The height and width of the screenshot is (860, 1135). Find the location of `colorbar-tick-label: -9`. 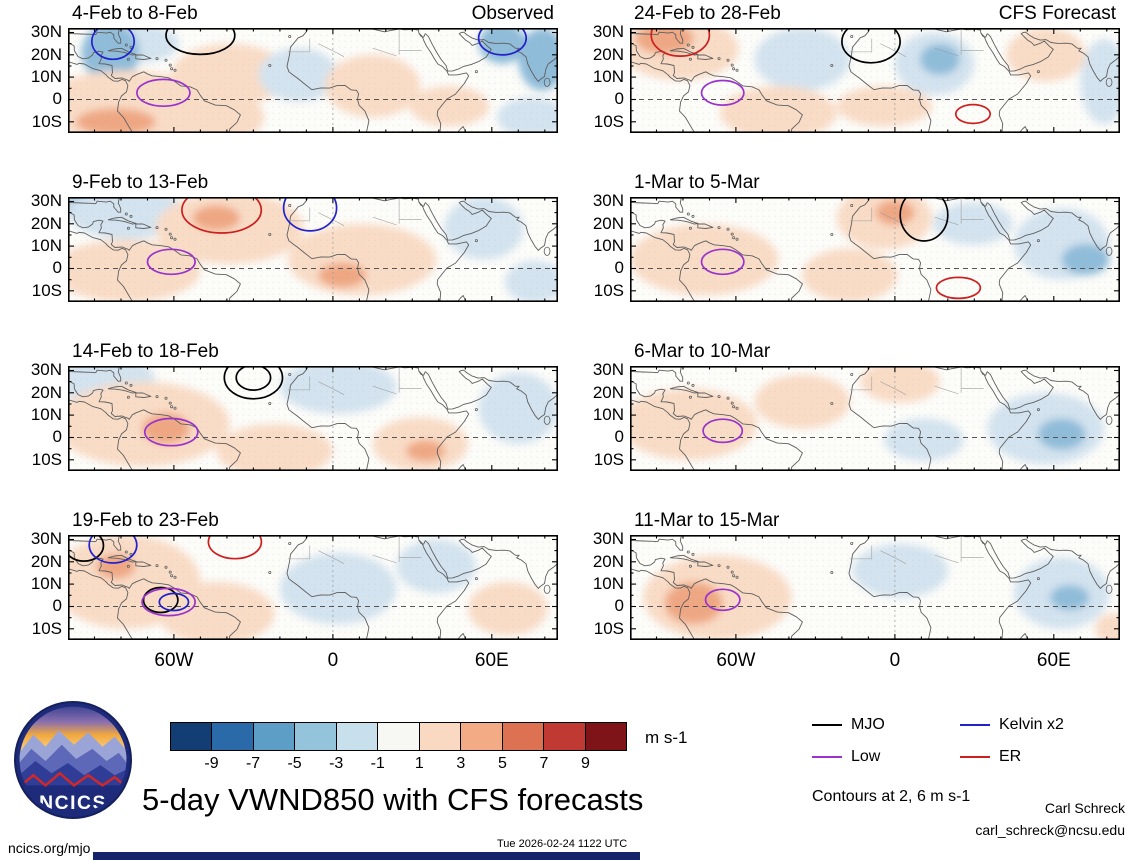

colorbar-tick-label: -9 is located at coordinates (211, 763).